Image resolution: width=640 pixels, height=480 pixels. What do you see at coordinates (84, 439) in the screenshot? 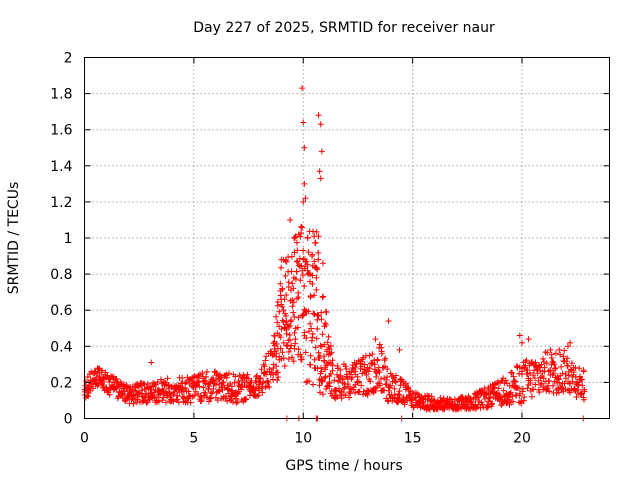
I see `x-tick-label: 0` at bounding box center [84, 439].